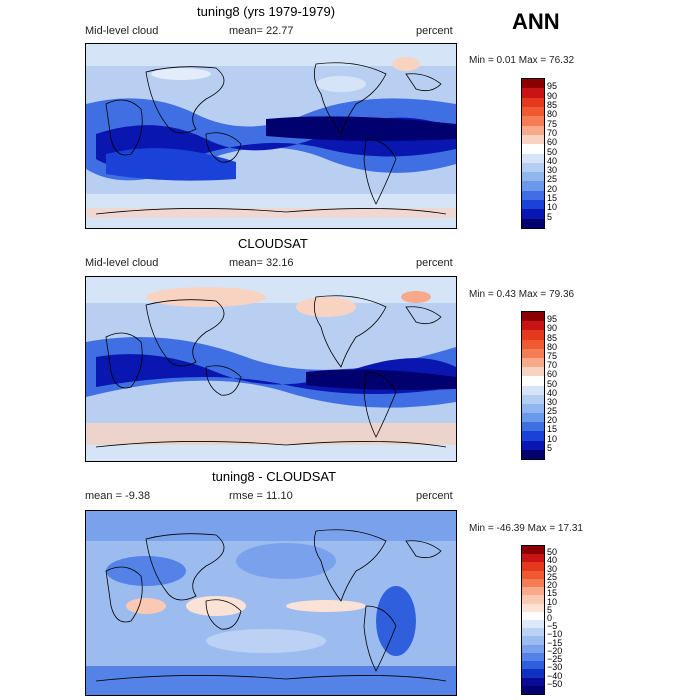 Image resolution: width=700 pixels, height=700 pixels. I want to click on season-label: ANN, so click(536, 21).